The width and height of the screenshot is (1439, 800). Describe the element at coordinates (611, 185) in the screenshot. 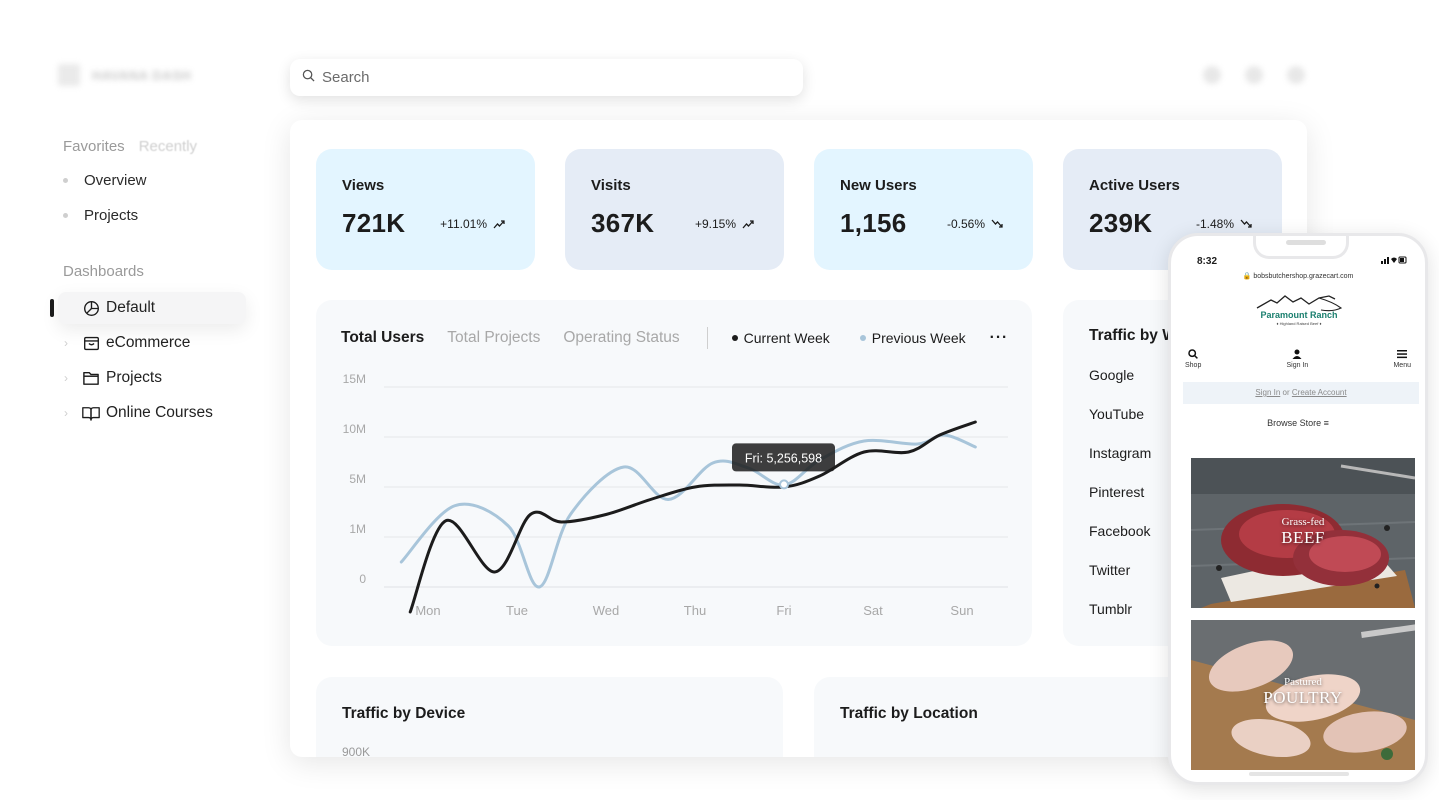

I see `stat-label: Visits` at that location.